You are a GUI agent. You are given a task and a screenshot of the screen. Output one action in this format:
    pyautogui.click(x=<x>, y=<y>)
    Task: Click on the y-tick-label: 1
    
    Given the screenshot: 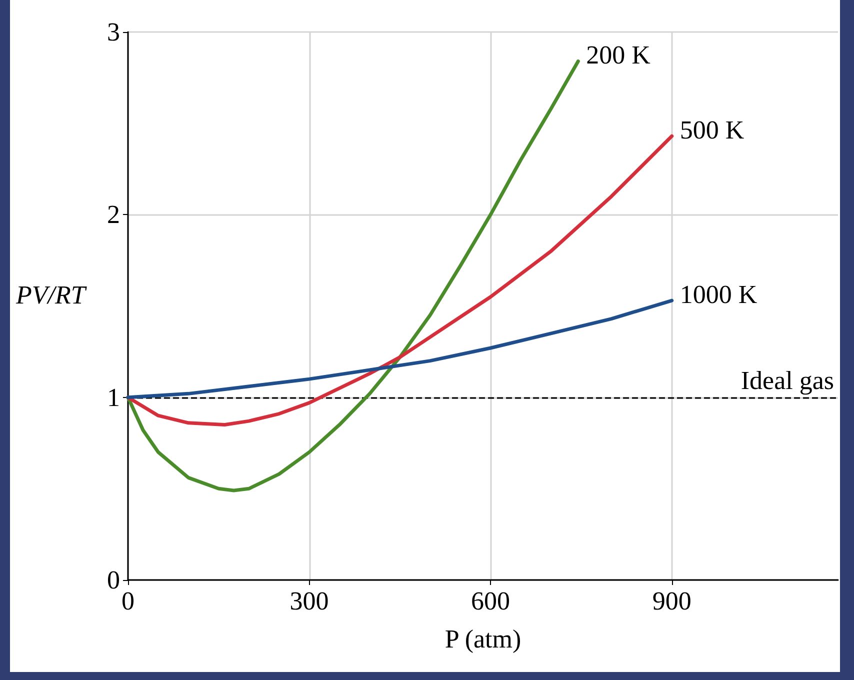 What is the action you would take?
    pyautogui.click(x=113, y=397)
    